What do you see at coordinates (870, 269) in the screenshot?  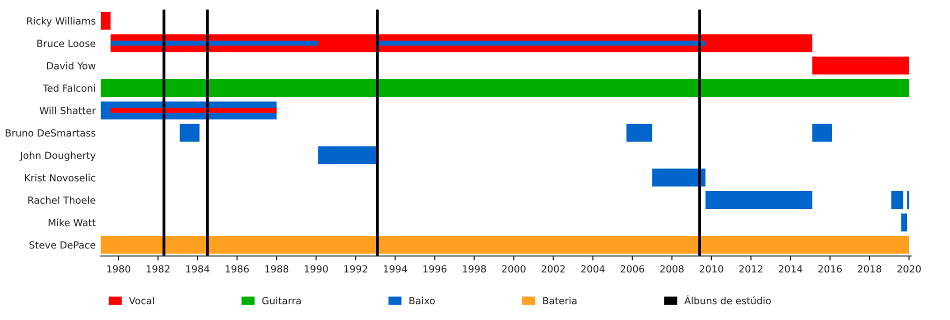 I see `x-tick-label: 2018` at bounding box center [870, 269].